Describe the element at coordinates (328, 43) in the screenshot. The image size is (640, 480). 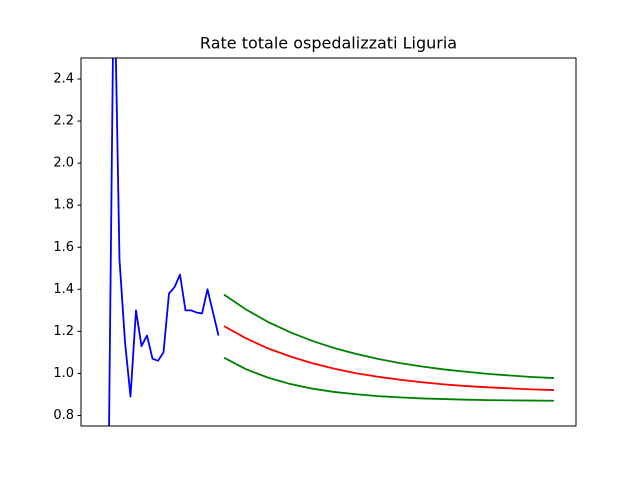
I see `chart-title: Rate totale ospedalizzati Liguria` at that location.